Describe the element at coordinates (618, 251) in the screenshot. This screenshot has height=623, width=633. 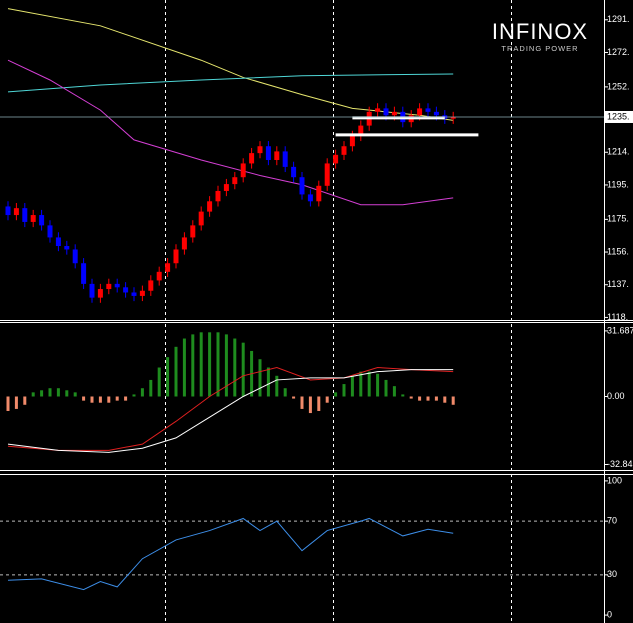
I see `y-tick-label: 1156.` at that location.